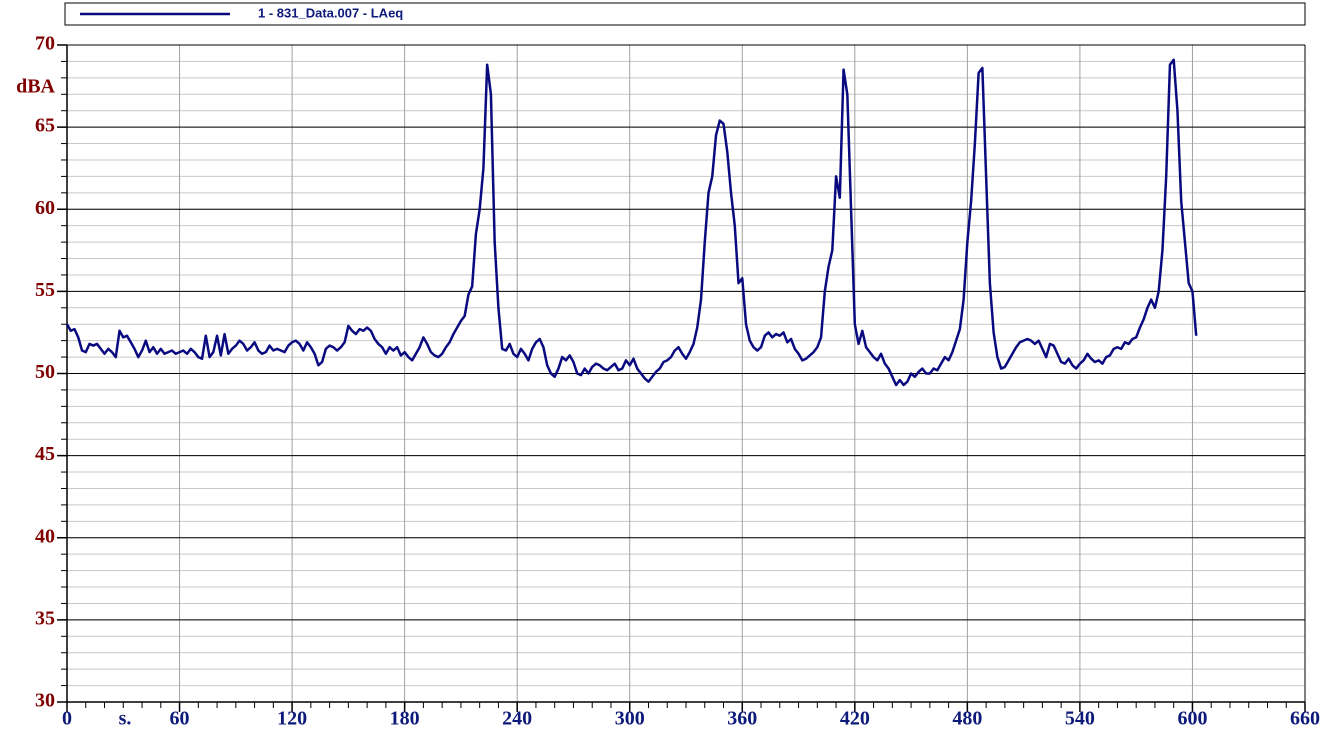  I want to click on x-tick-label: 540, so click(1080, 719).